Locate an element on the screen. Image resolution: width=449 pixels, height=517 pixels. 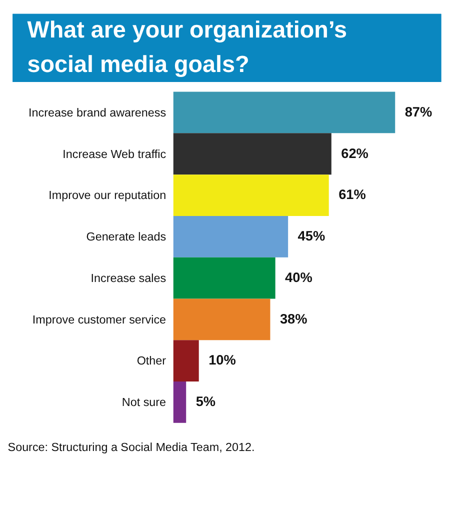
data-label: 38% is located at coordinates (294, 318).